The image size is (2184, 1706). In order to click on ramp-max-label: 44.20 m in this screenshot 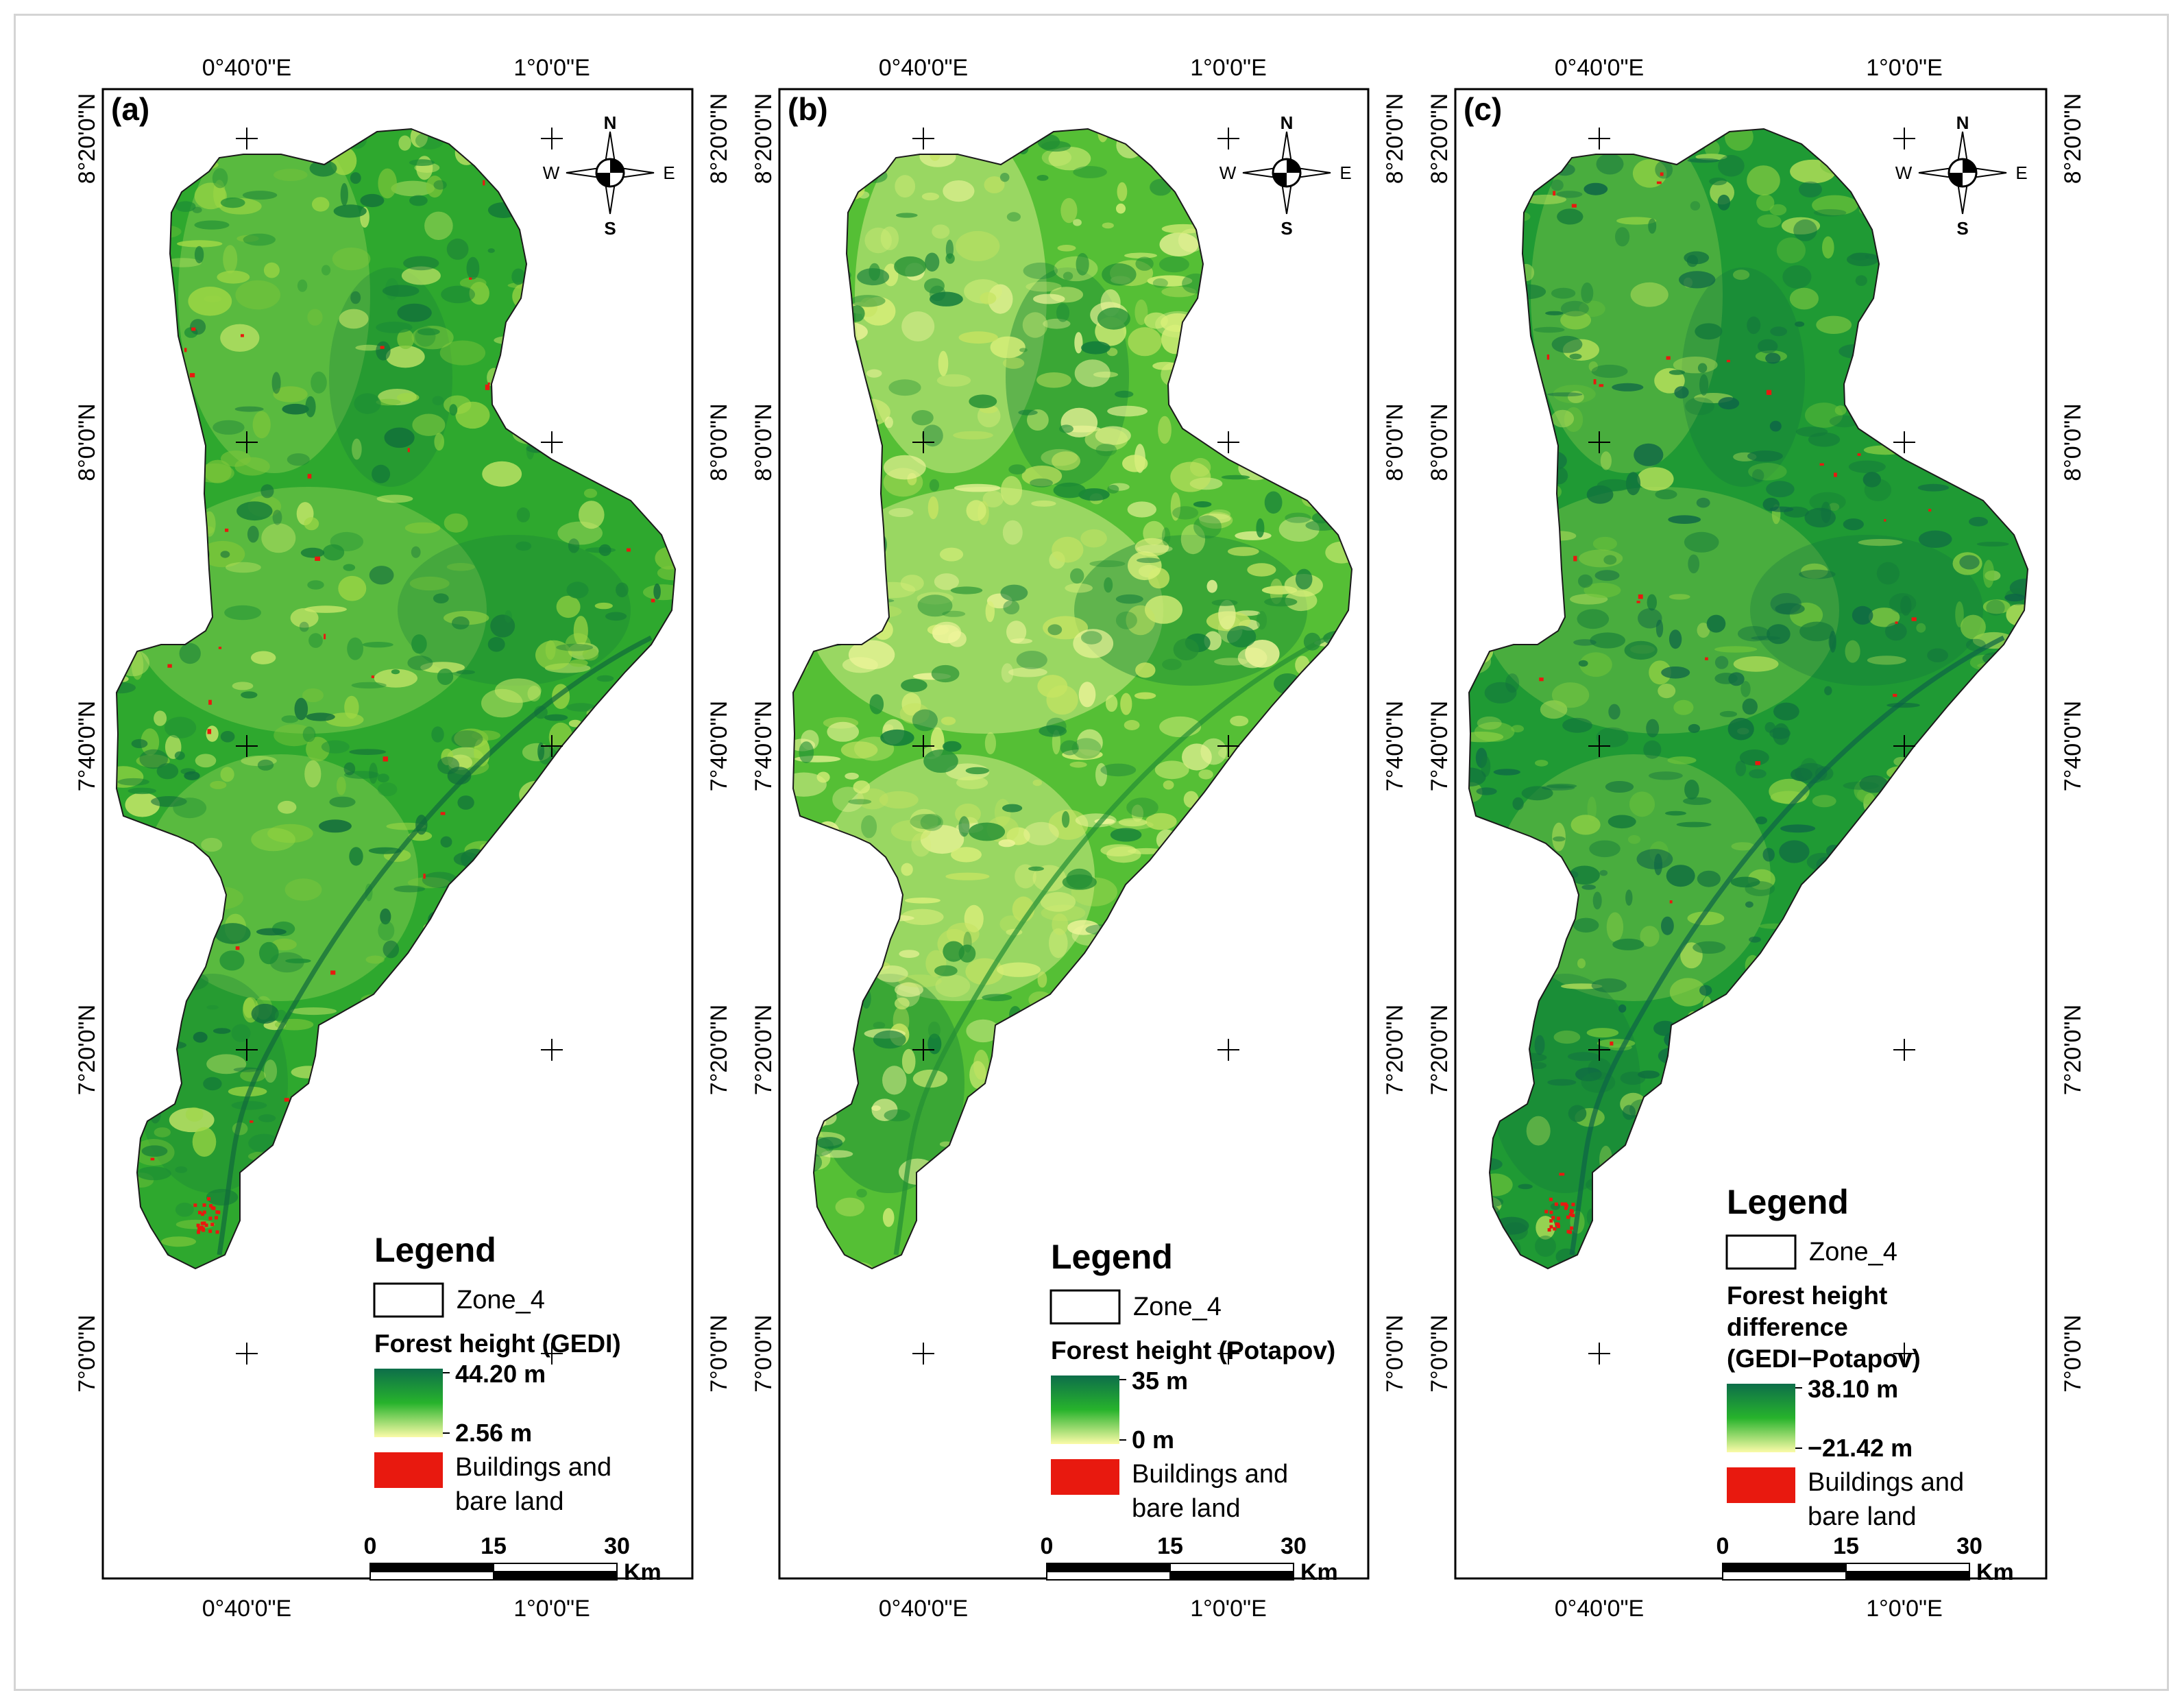, I will do `click(501, 1374)`.